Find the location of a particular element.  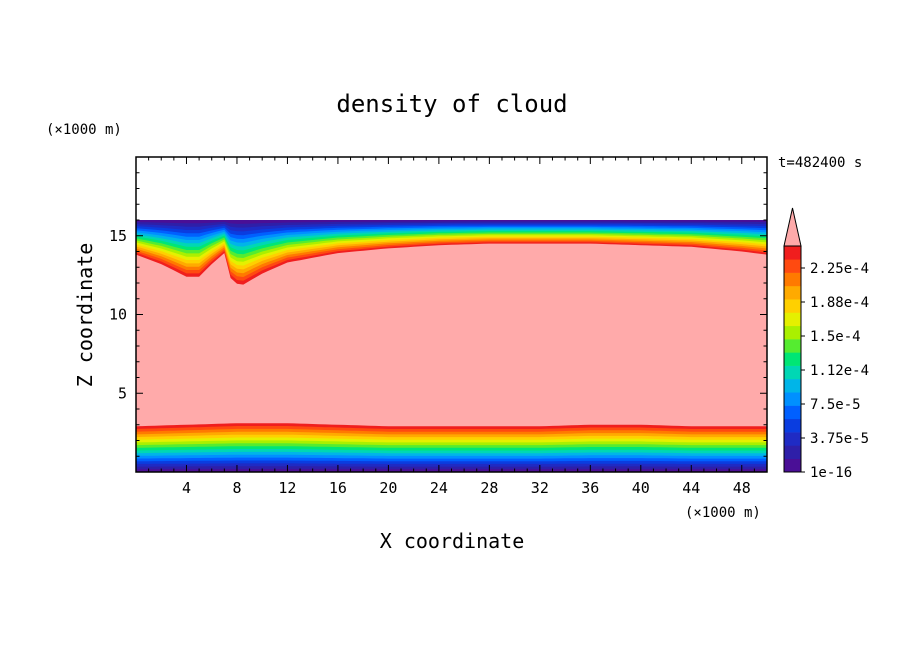

time-label: t=482400 s is located at coordinates (820, 163).